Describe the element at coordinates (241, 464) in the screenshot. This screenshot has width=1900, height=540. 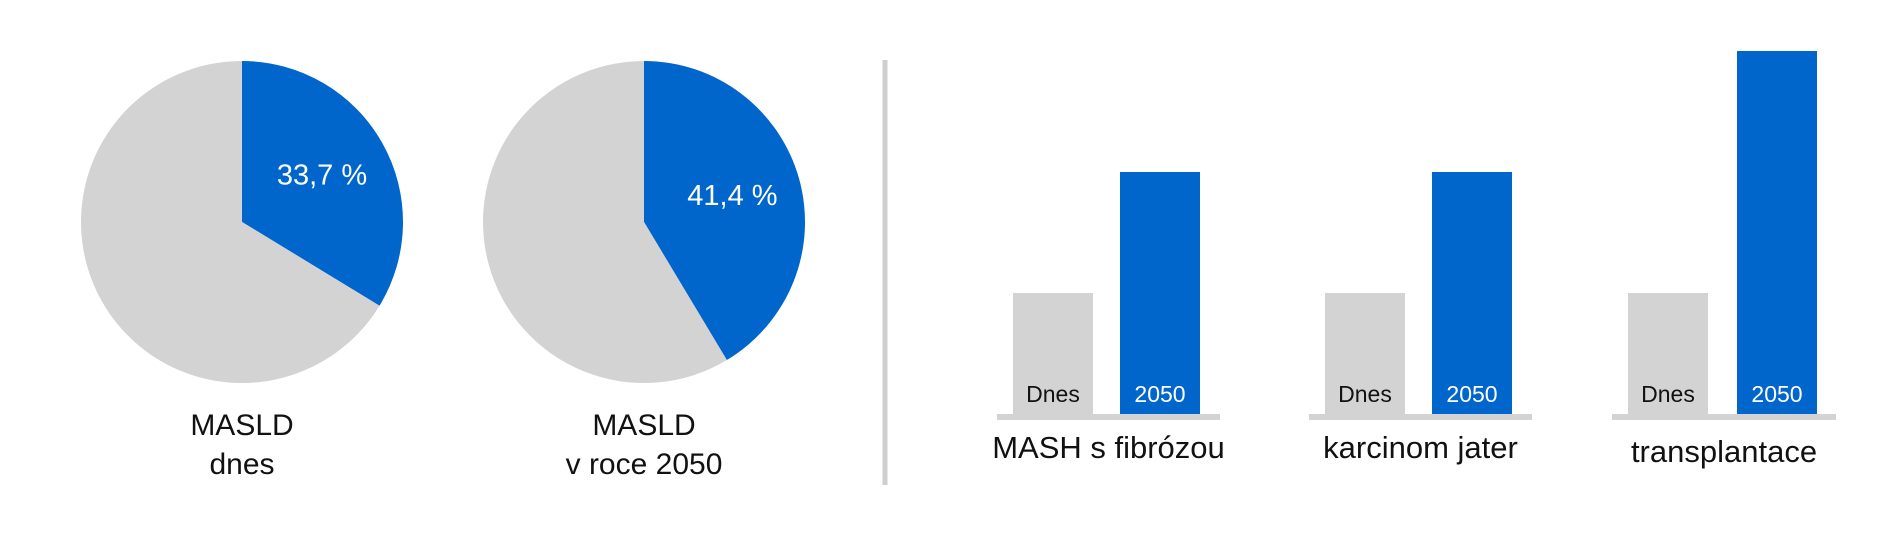
I see `pie-caption-line: dnes` at that location.